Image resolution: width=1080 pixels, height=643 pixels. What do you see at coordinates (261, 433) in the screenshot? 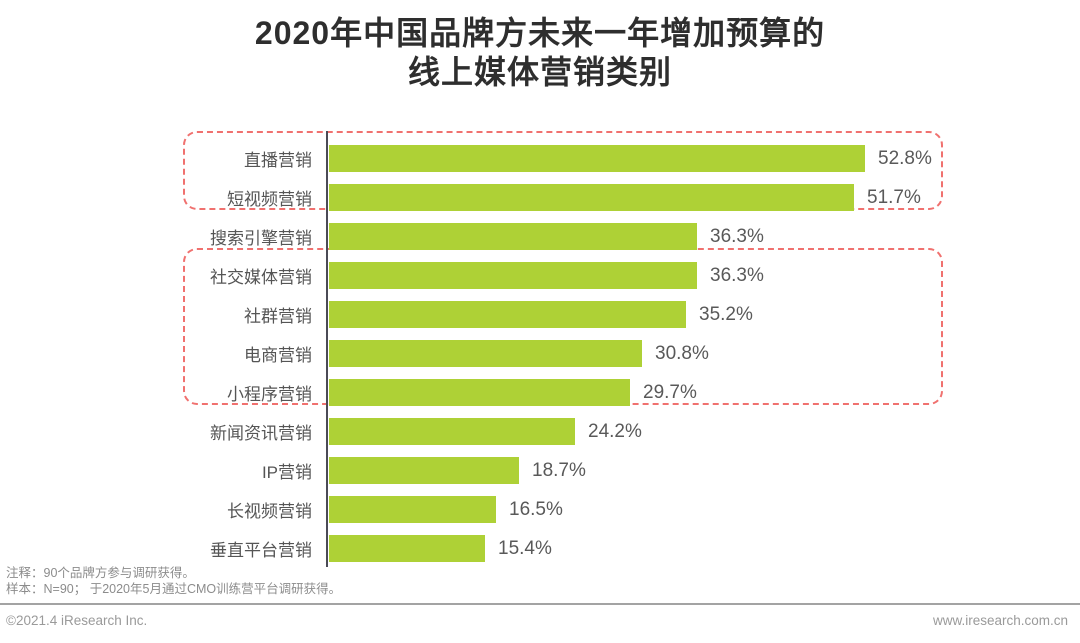
I see `category-label: 新闻资讯营销` at bounding box center [261, 433].